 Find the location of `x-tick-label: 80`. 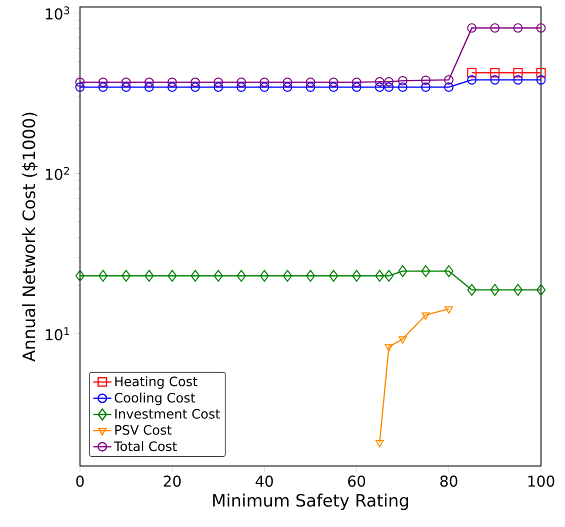

x-tick-label: 80 is located at coordinates (449, 481).